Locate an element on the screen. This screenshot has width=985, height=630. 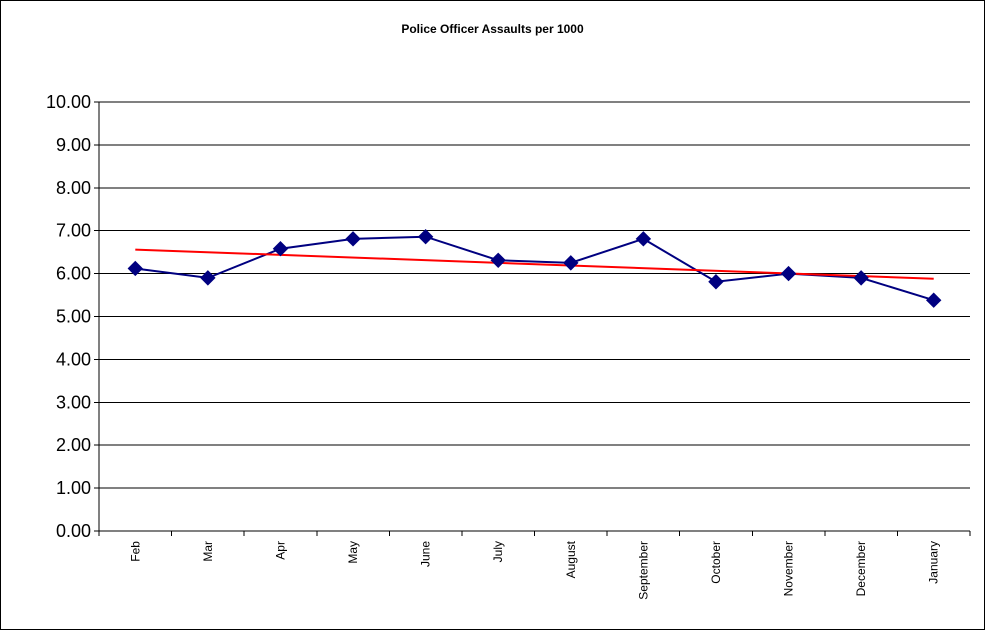
y-tick-label: 2.00 is located at coordinates (73, 445).